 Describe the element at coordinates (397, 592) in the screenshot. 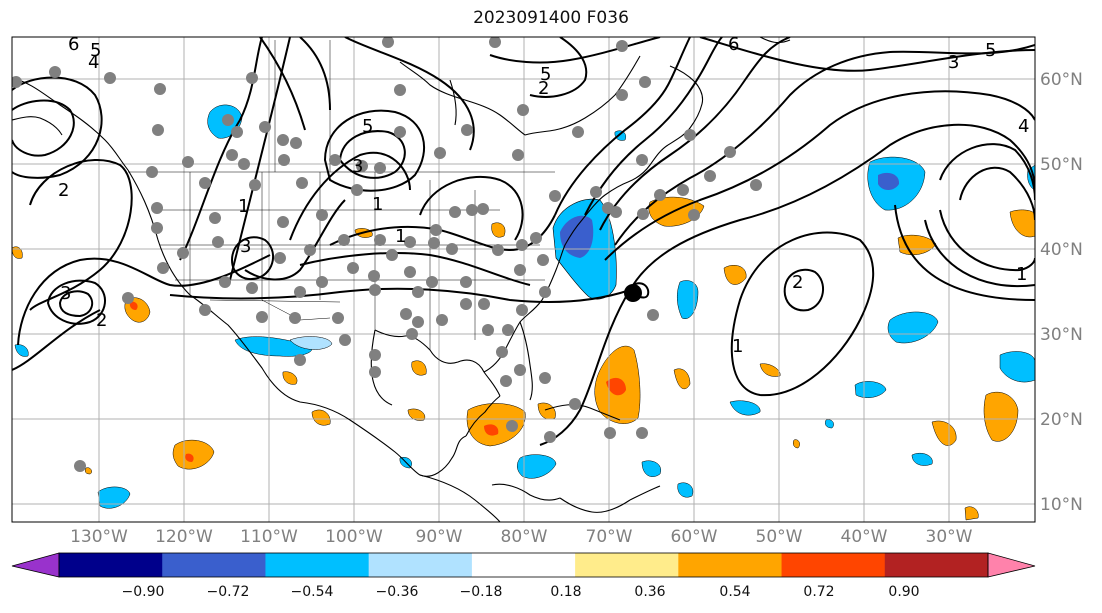

I see `colorbar-tick-label: −0.36` at that location.